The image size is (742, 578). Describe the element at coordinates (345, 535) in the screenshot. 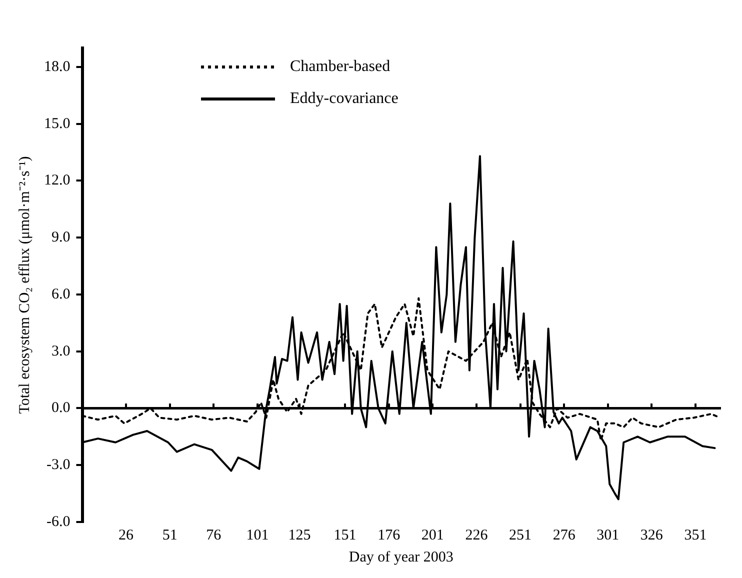

I see `x-tick-label: 151` at that location.